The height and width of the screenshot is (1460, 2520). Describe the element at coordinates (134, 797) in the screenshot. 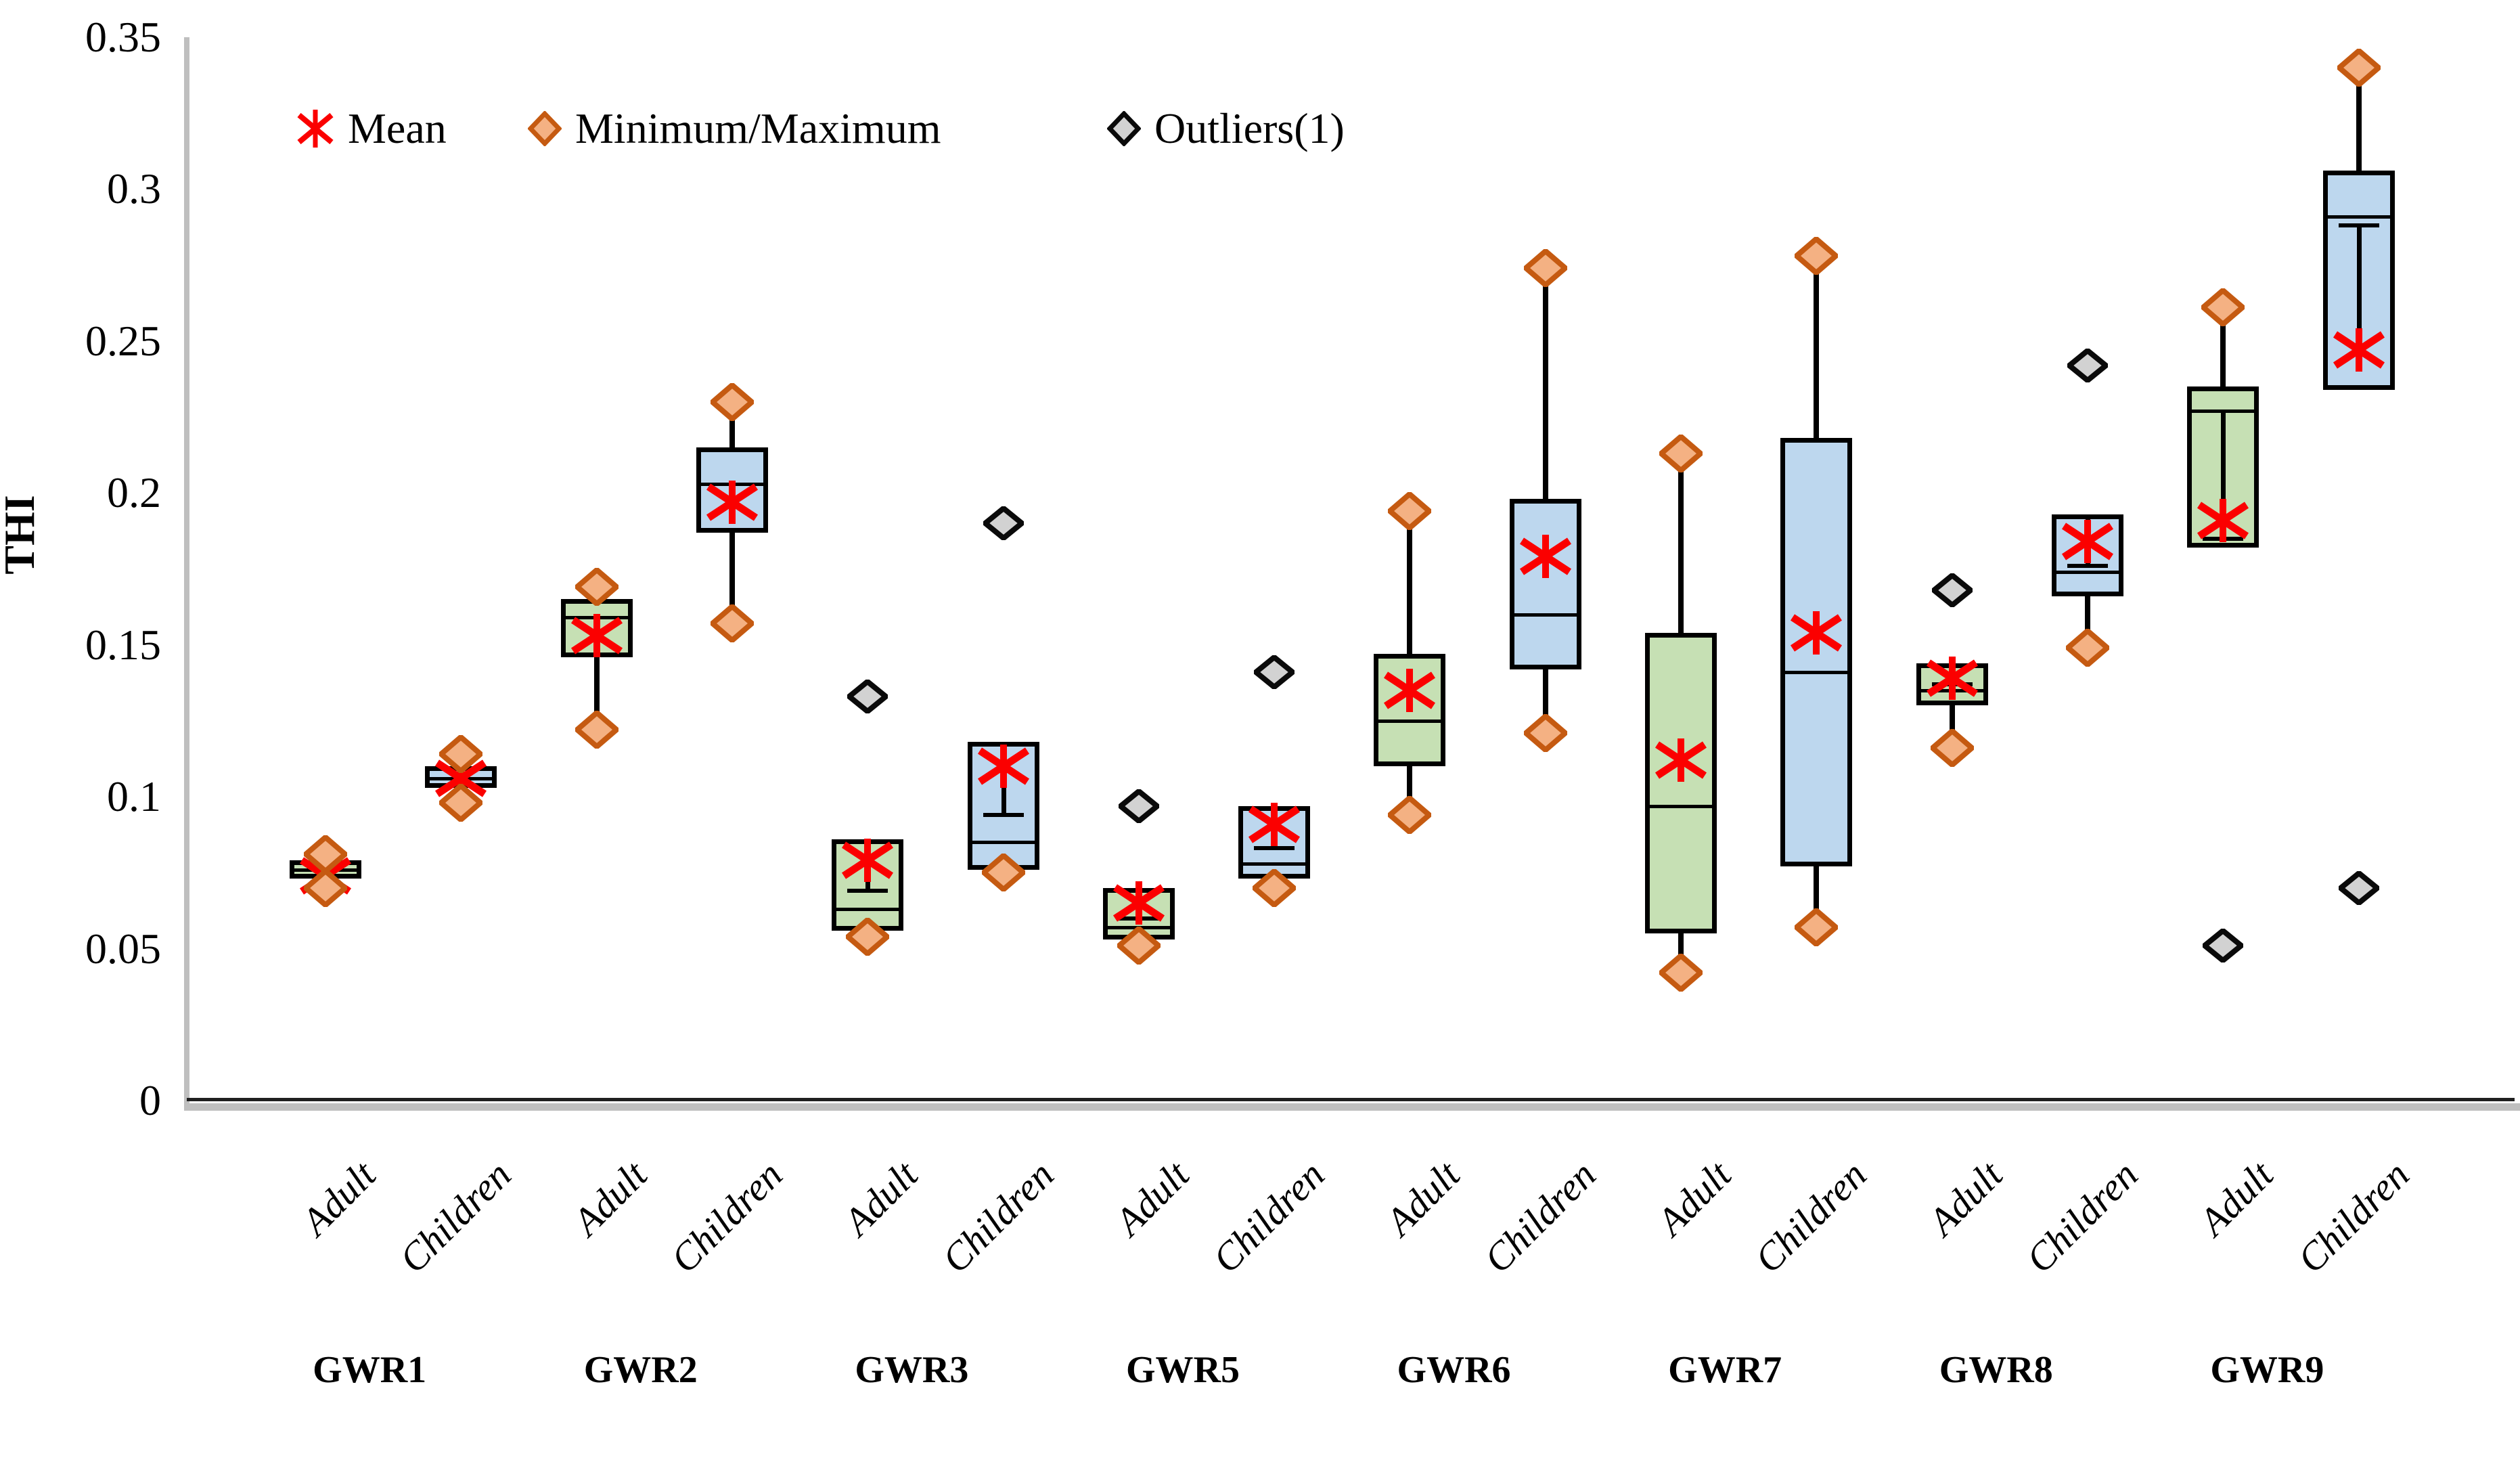

I see `y-tick-label: 0.1` at that location.